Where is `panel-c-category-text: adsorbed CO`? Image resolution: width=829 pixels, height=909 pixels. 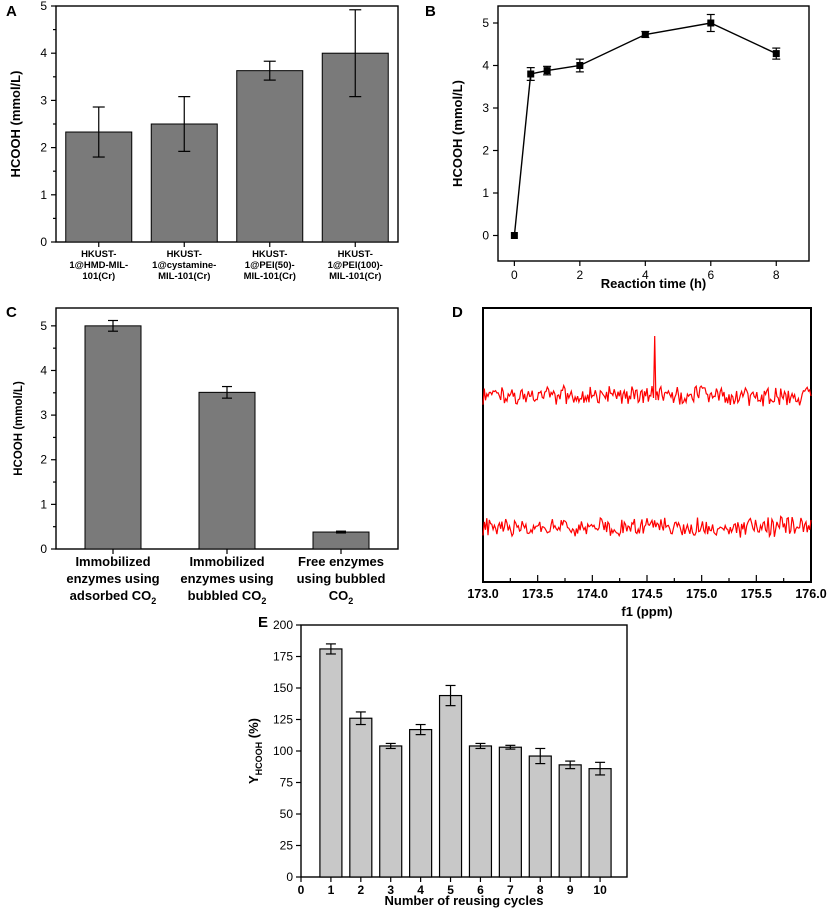 panel-c-category-text: adsorbed CO is located at coordinates (111, 595).